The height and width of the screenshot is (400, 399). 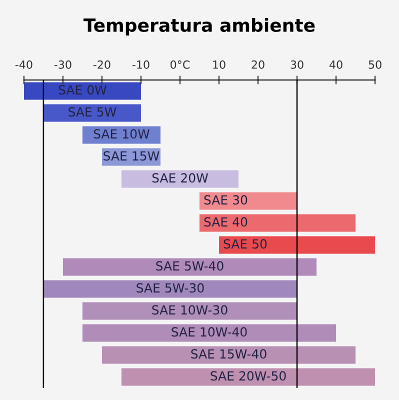 I want to click on y-tick-label: SAE 10W, so click(x=122, y=134).